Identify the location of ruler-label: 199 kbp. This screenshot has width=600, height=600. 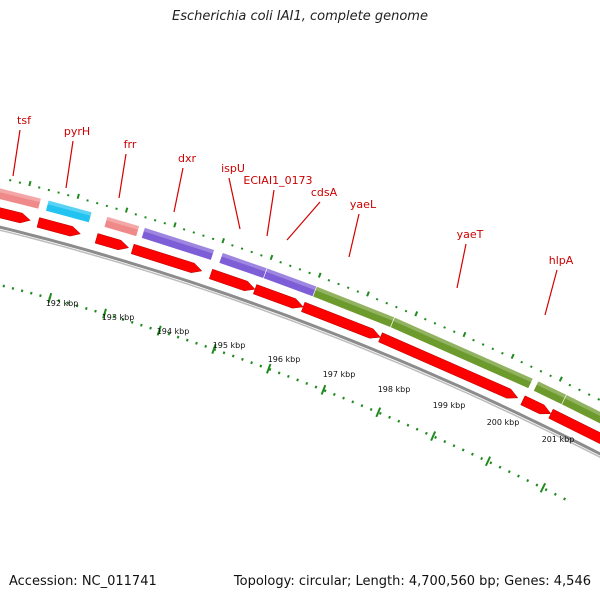
(449, 405).